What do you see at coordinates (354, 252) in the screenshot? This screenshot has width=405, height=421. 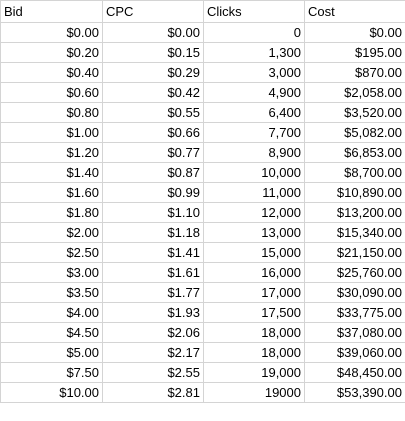 I see `cost-cell: $21,150.00` at bounding box center [354, 252].